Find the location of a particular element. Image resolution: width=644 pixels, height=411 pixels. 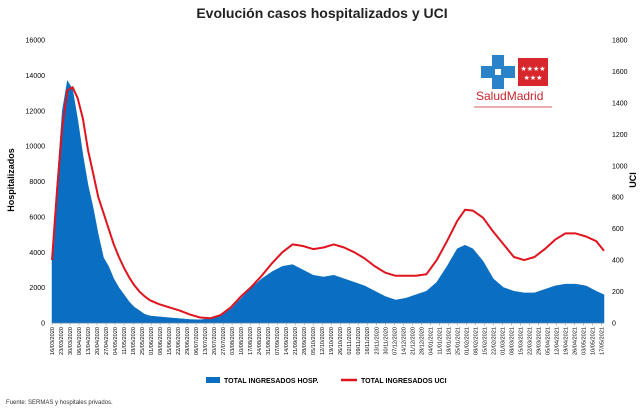

x-tick-label: 26/10/2020 is located at coordinates (341, 341).